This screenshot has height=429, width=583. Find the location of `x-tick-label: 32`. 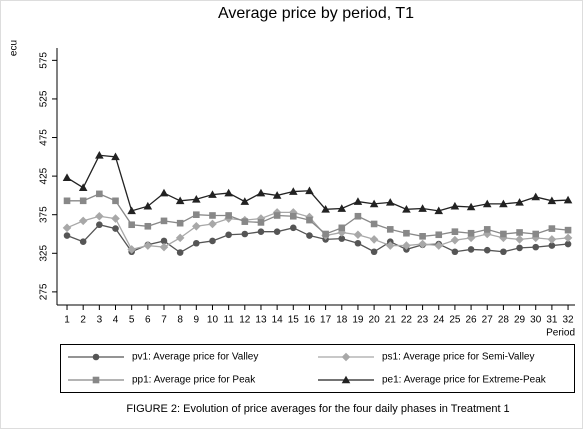

x-tick-label: 32 is located at coordinates (568, 320).